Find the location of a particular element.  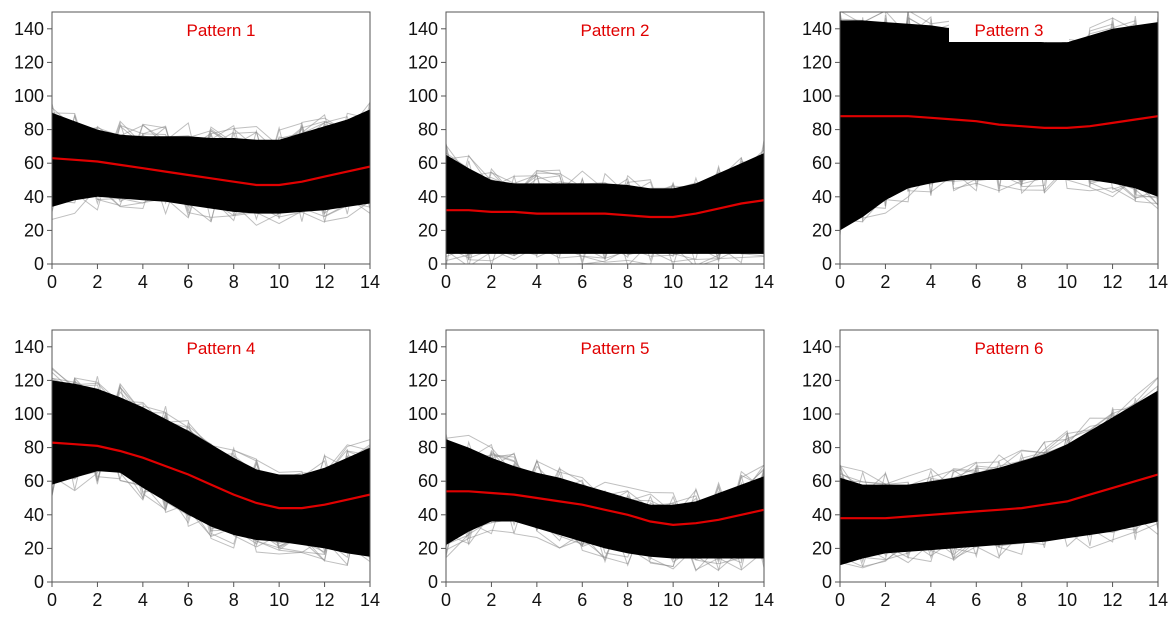

chart-svg-5: 0 20 40 60 80 100 120 140 0 2 4 6 8 10 12 14 Pattern 5 is located at coordinates (591, 469).